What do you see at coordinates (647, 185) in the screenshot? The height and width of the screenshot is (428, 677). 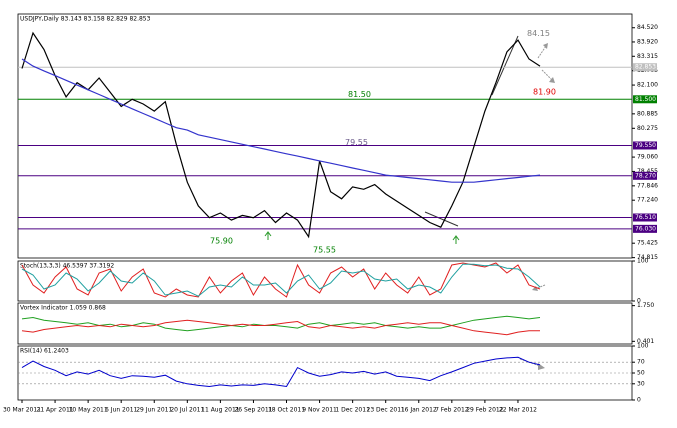 I see `y-tick-label: 77.846` at bounding box center [647, 185].